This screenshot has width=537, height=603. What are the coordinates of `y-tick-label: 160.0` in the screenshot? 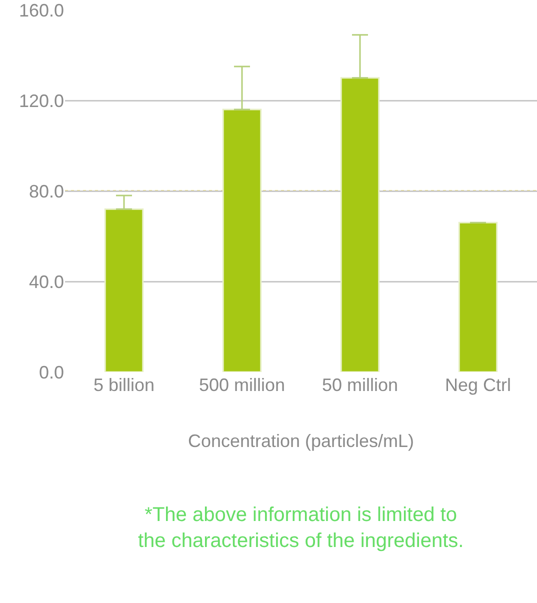 It's located at (41, 10).